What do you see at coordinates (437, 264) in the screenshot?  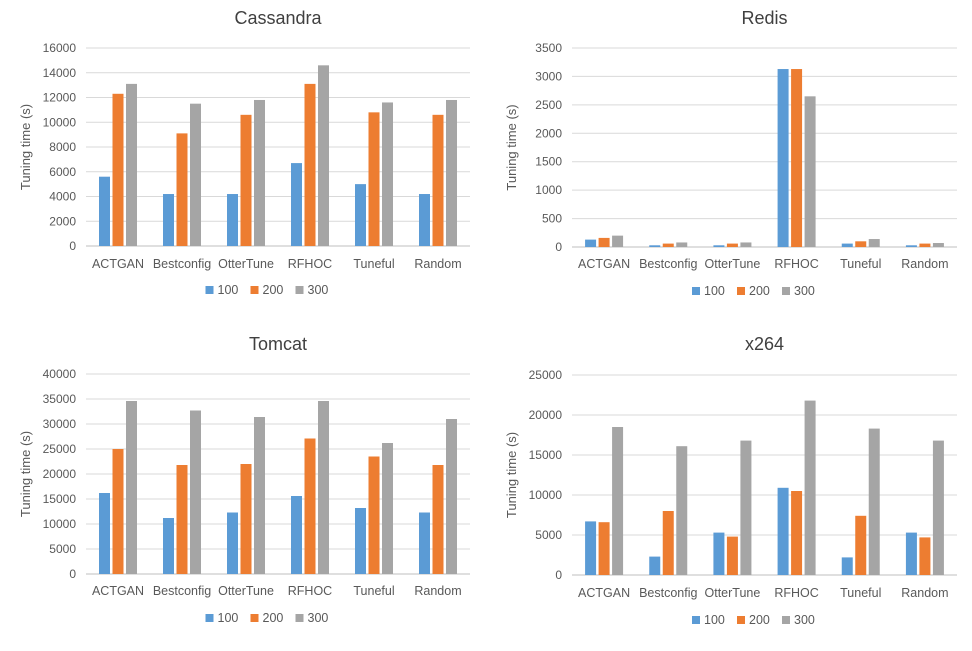 I see `x-tick-label: Random` at bounding box center [437, 264].